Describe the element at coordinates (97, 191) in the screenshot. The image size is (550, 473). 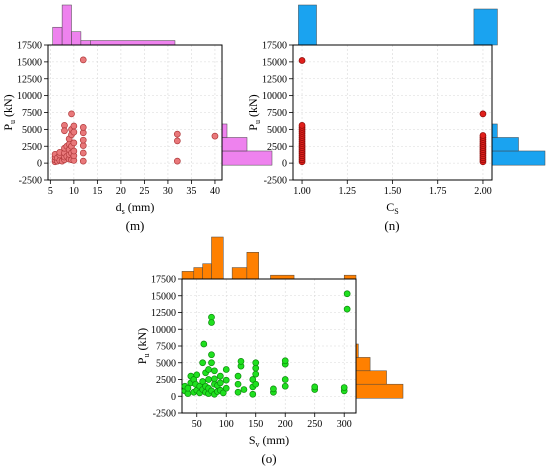
I see `x-tick-label: 15` at that location.